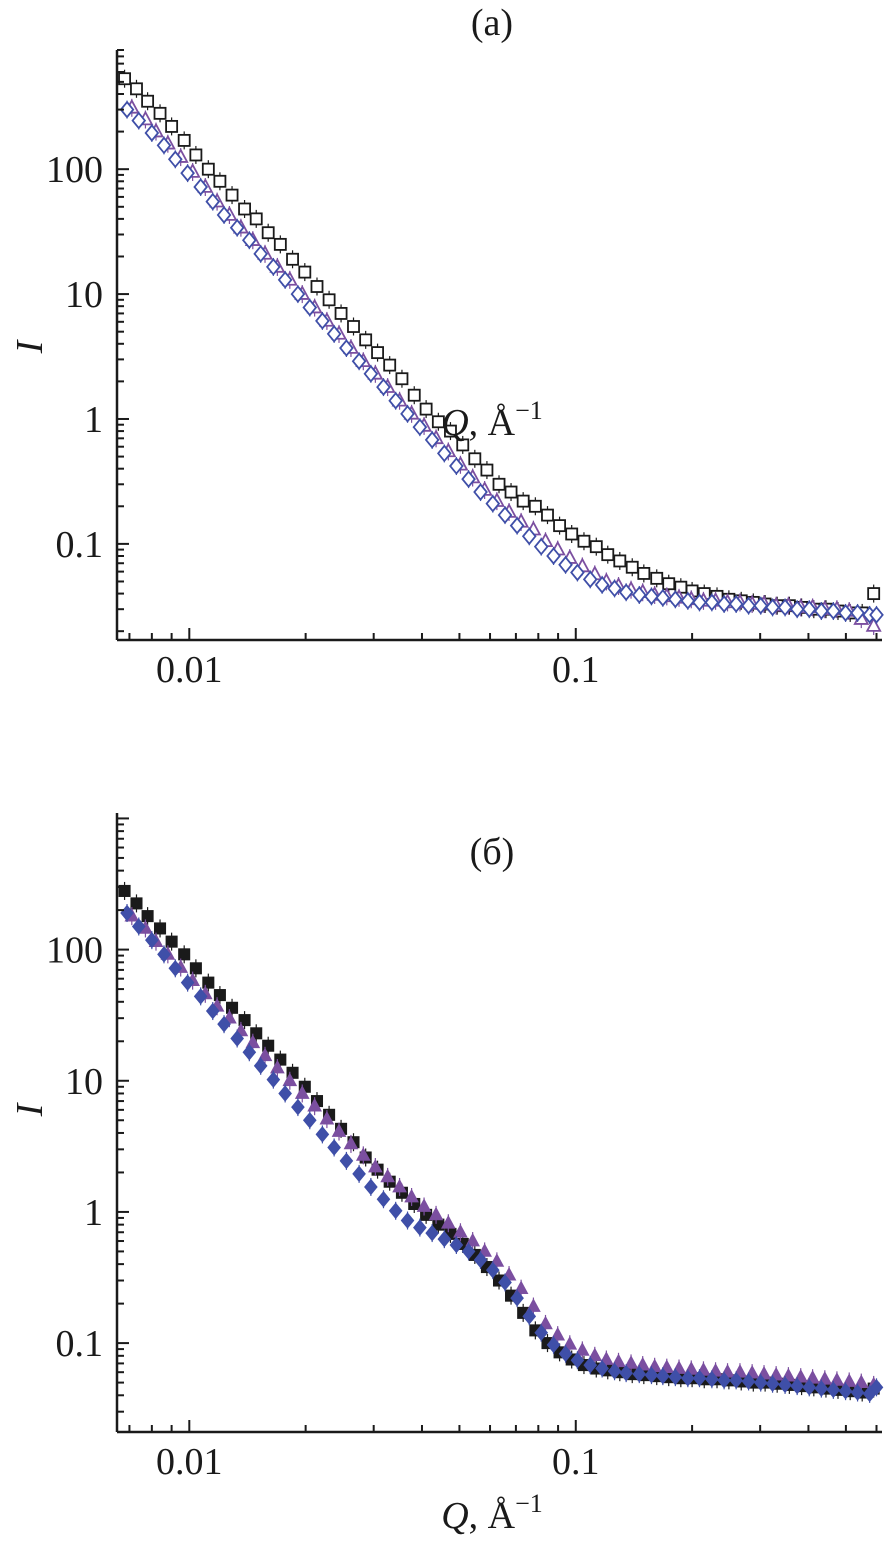  Describe the element at coordinates (492, 1513) in the screenshot. I see `panel-b-xlabel: Q, Å−1` at that location.